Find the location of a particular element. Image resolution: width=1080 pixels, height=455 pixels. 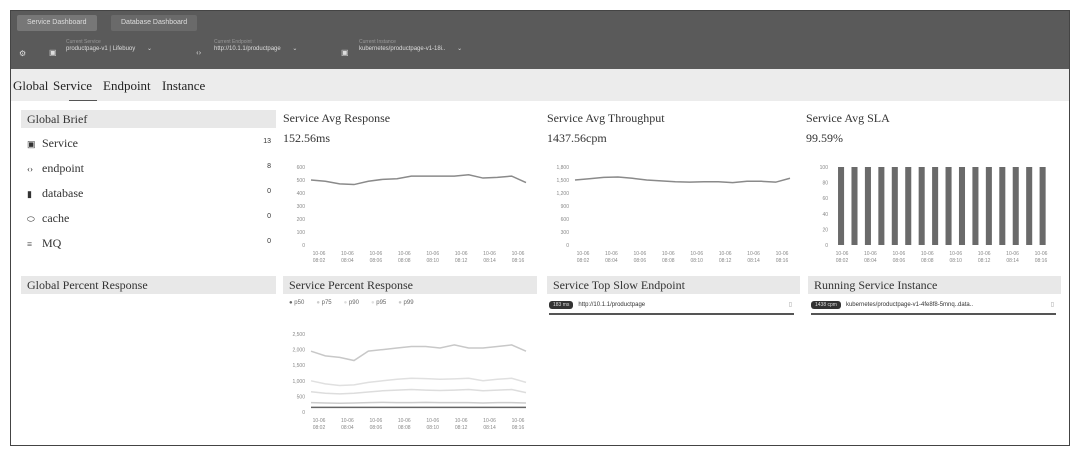

avg-sla-value: 99.59% is located at coordinates (824, 138).